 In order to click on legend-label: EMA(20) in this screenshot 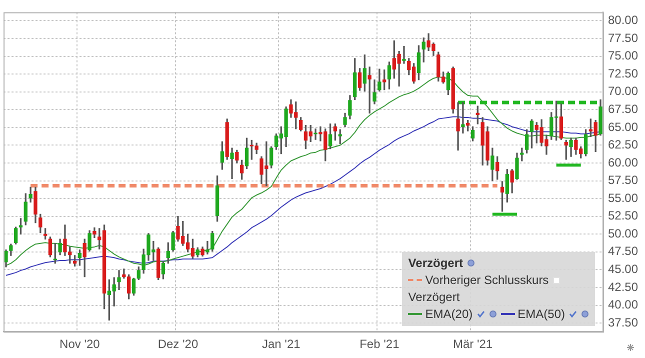, I will do `click(449, 314)`.